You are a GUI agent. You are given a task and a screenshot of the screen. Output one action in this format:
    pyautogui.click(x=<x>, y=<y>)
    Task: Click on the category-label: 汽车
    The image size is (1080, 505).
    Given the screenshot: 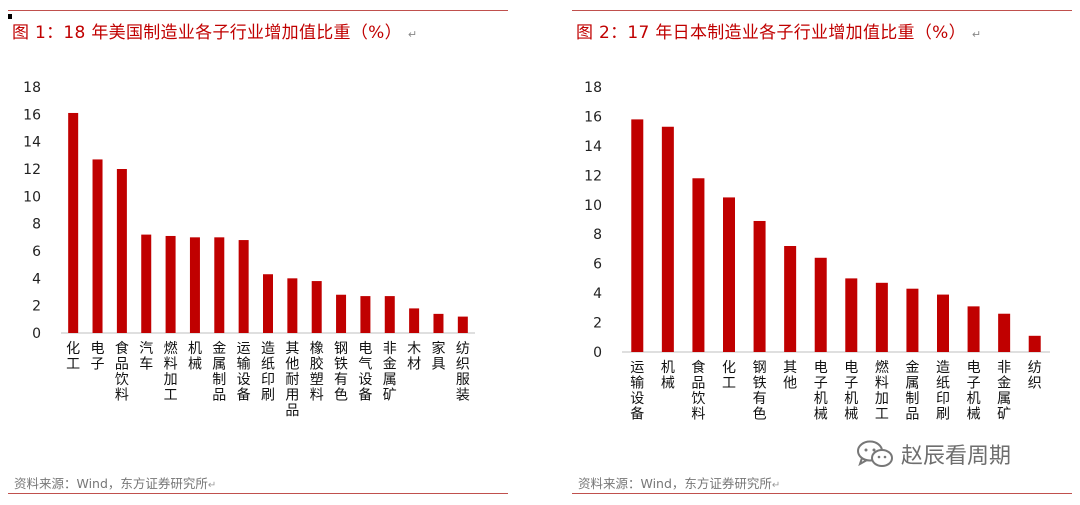 What is the action you would take?
    pyautogui.click(x=146, y=357)
    